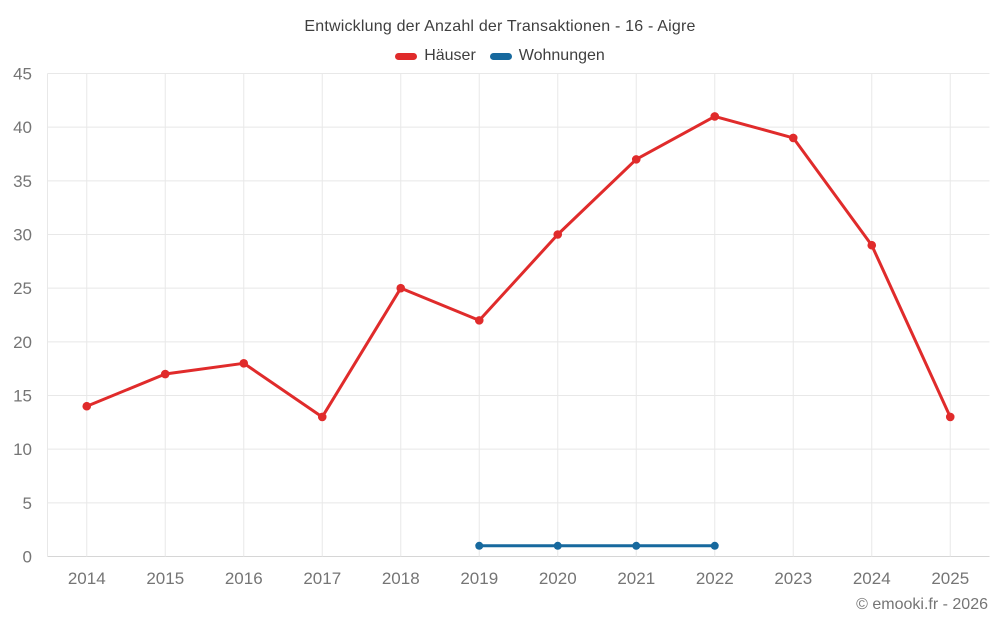  I want to click on haeuser-point-2020, so click(558, 234).